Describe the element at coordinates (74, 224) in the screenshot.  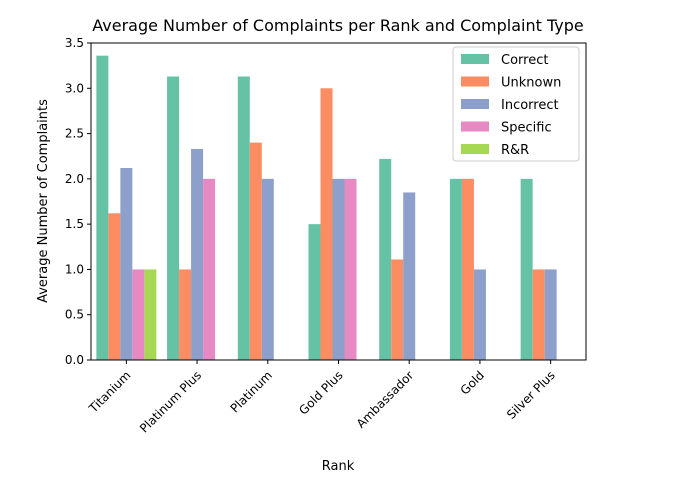
I see `y-tick-label: 1.5` at that location.